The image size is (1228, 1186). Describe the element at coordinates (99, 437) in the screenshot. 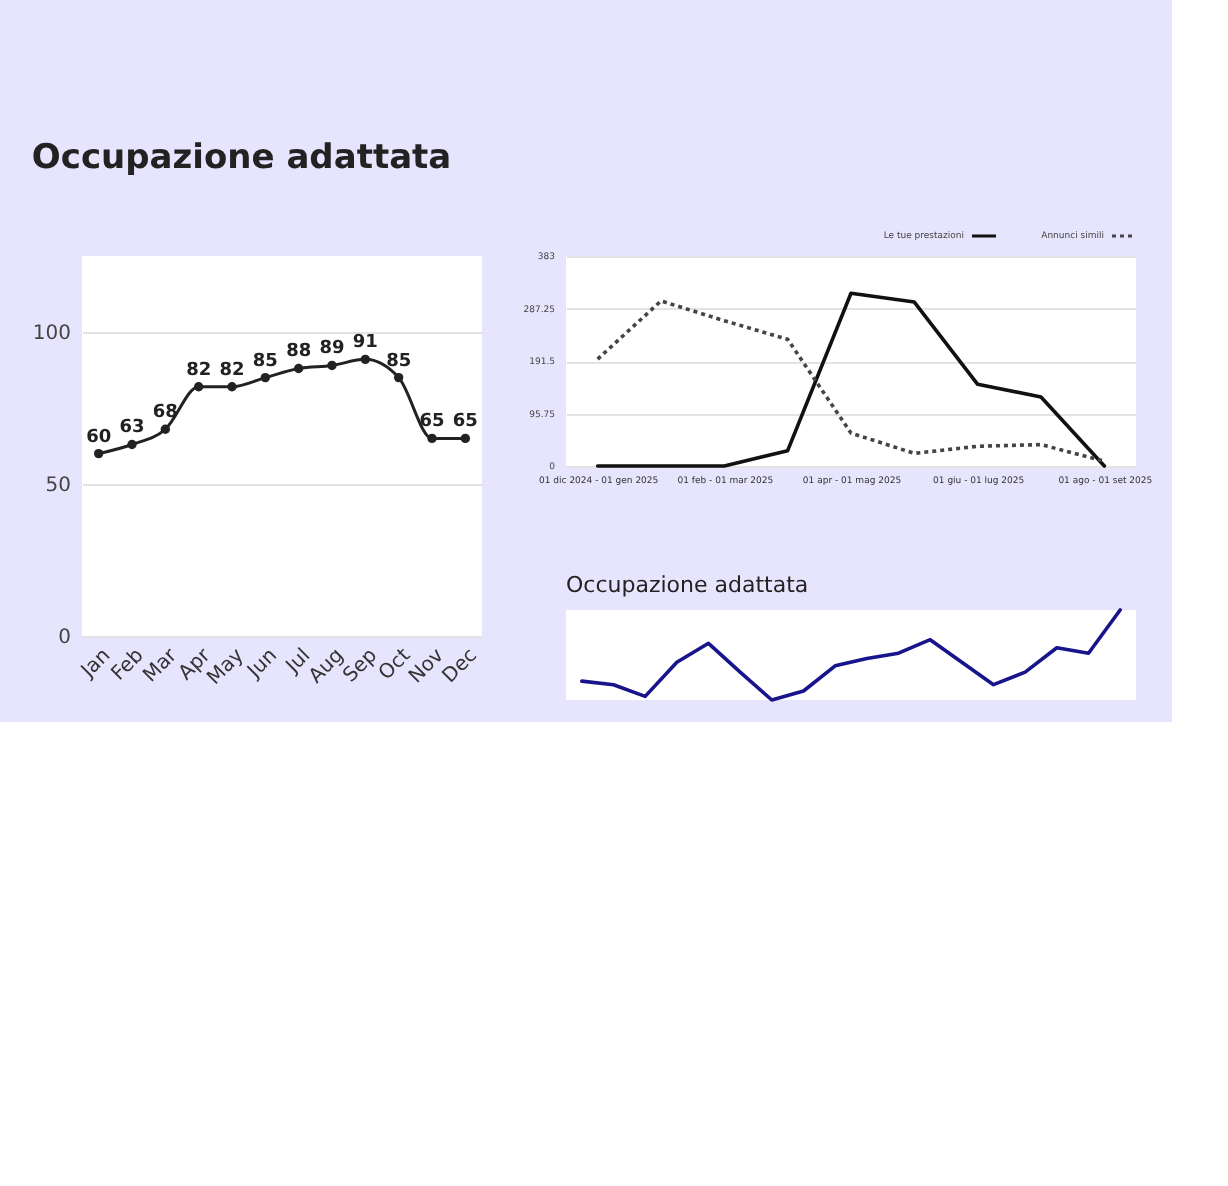

I see `data-label: 60` at that location.